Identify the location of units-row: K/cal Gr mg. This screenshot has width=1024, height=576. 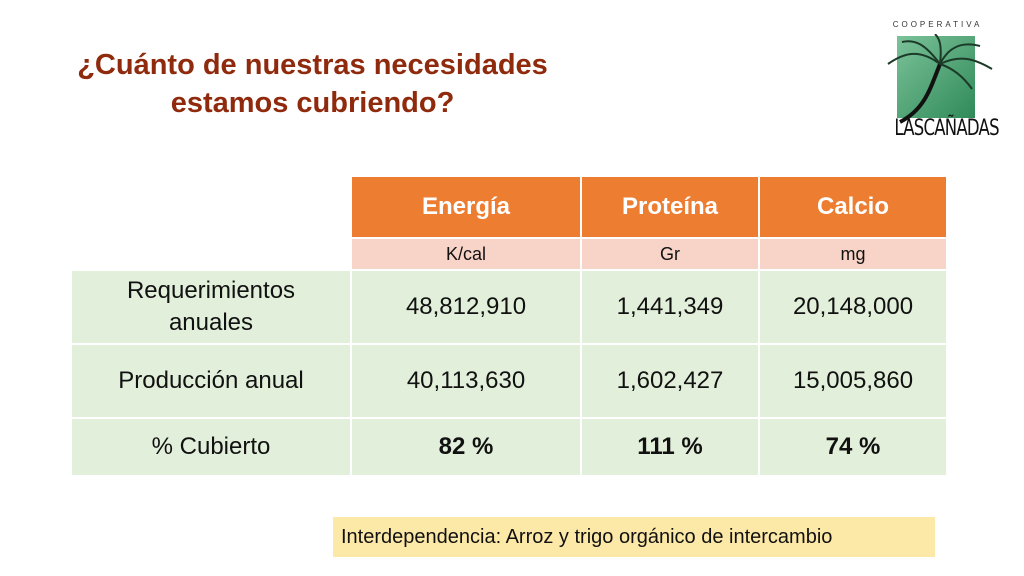
(509, 254).